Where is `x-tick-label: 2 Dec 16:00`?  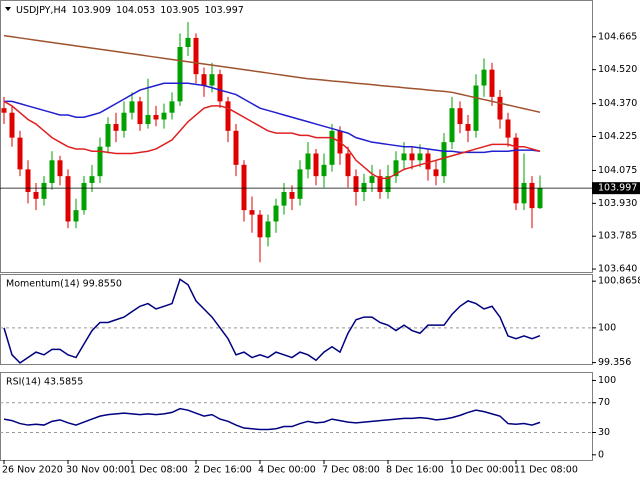
x-tick-label: 2 Dec 16:00 is located at coordinates (223, 470).